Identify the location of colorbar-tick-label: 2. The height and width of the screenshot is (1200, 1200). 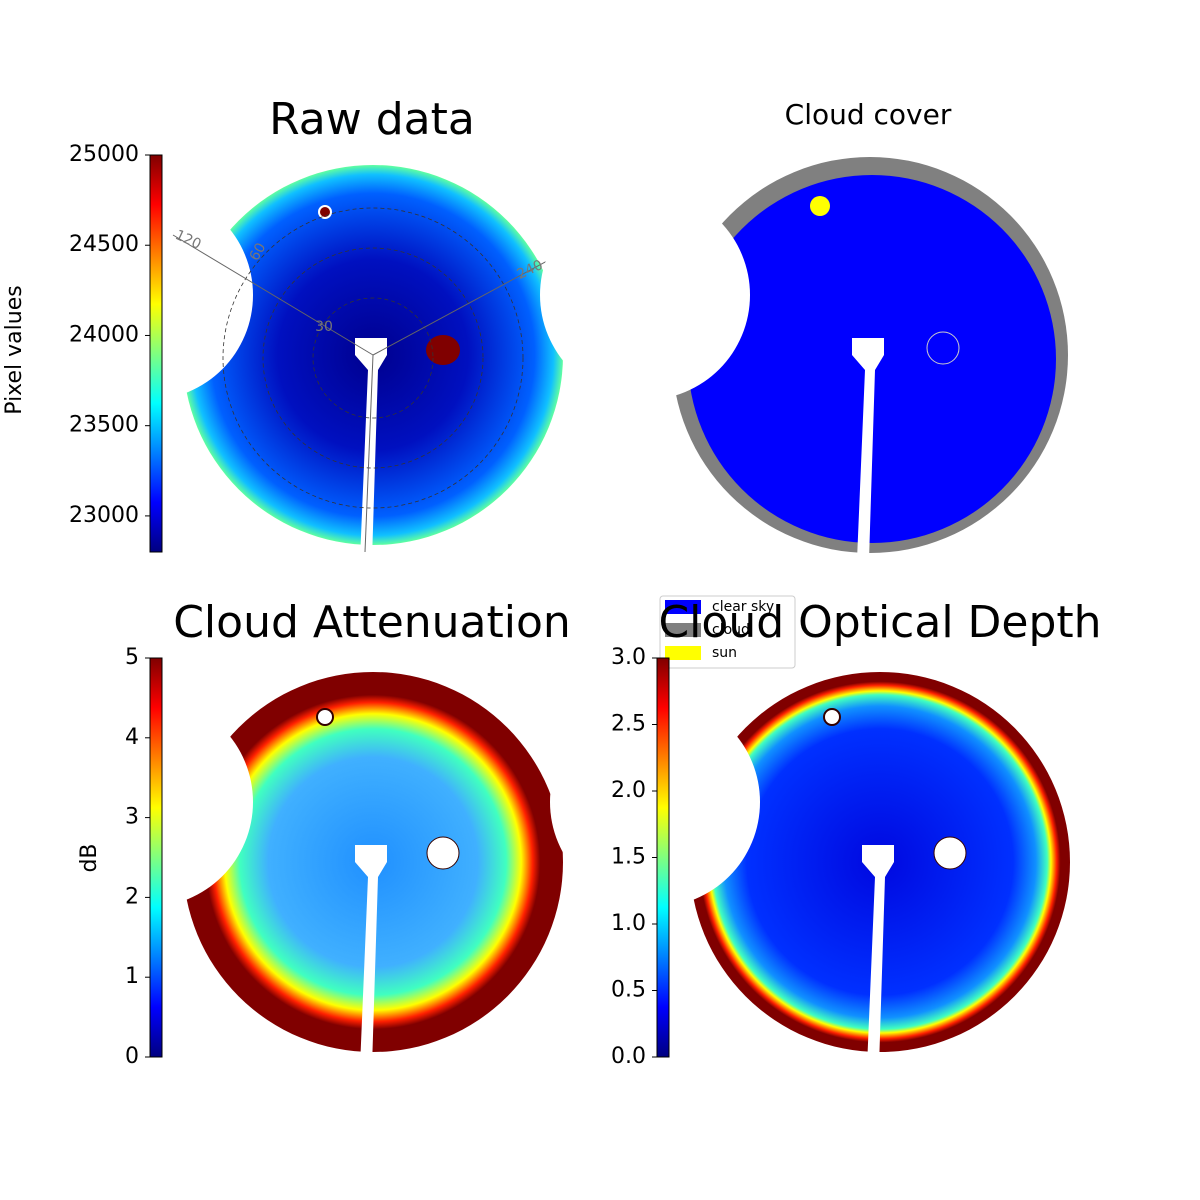
(132, 896).